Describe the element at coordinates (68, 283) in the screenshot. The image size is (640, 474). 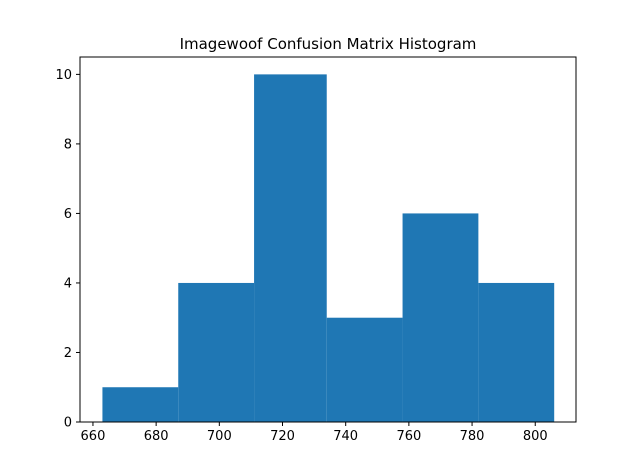
I see `y-tick-label: 4` at that location.